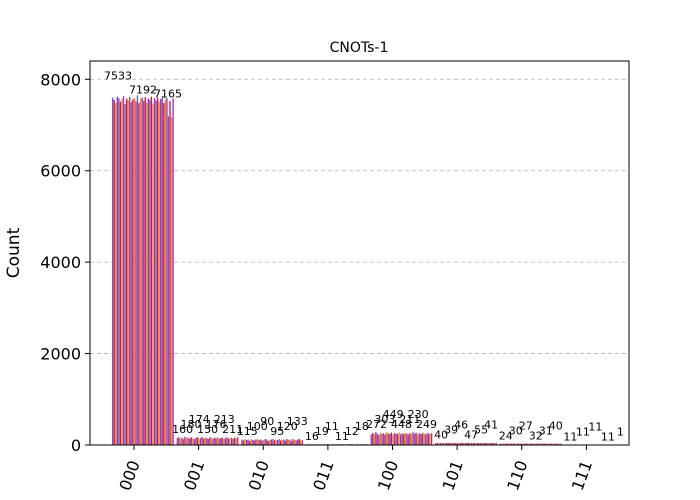 This screenshot has height=500, width=700. I want to click on bar-value-label: 19, so click(322, 431).